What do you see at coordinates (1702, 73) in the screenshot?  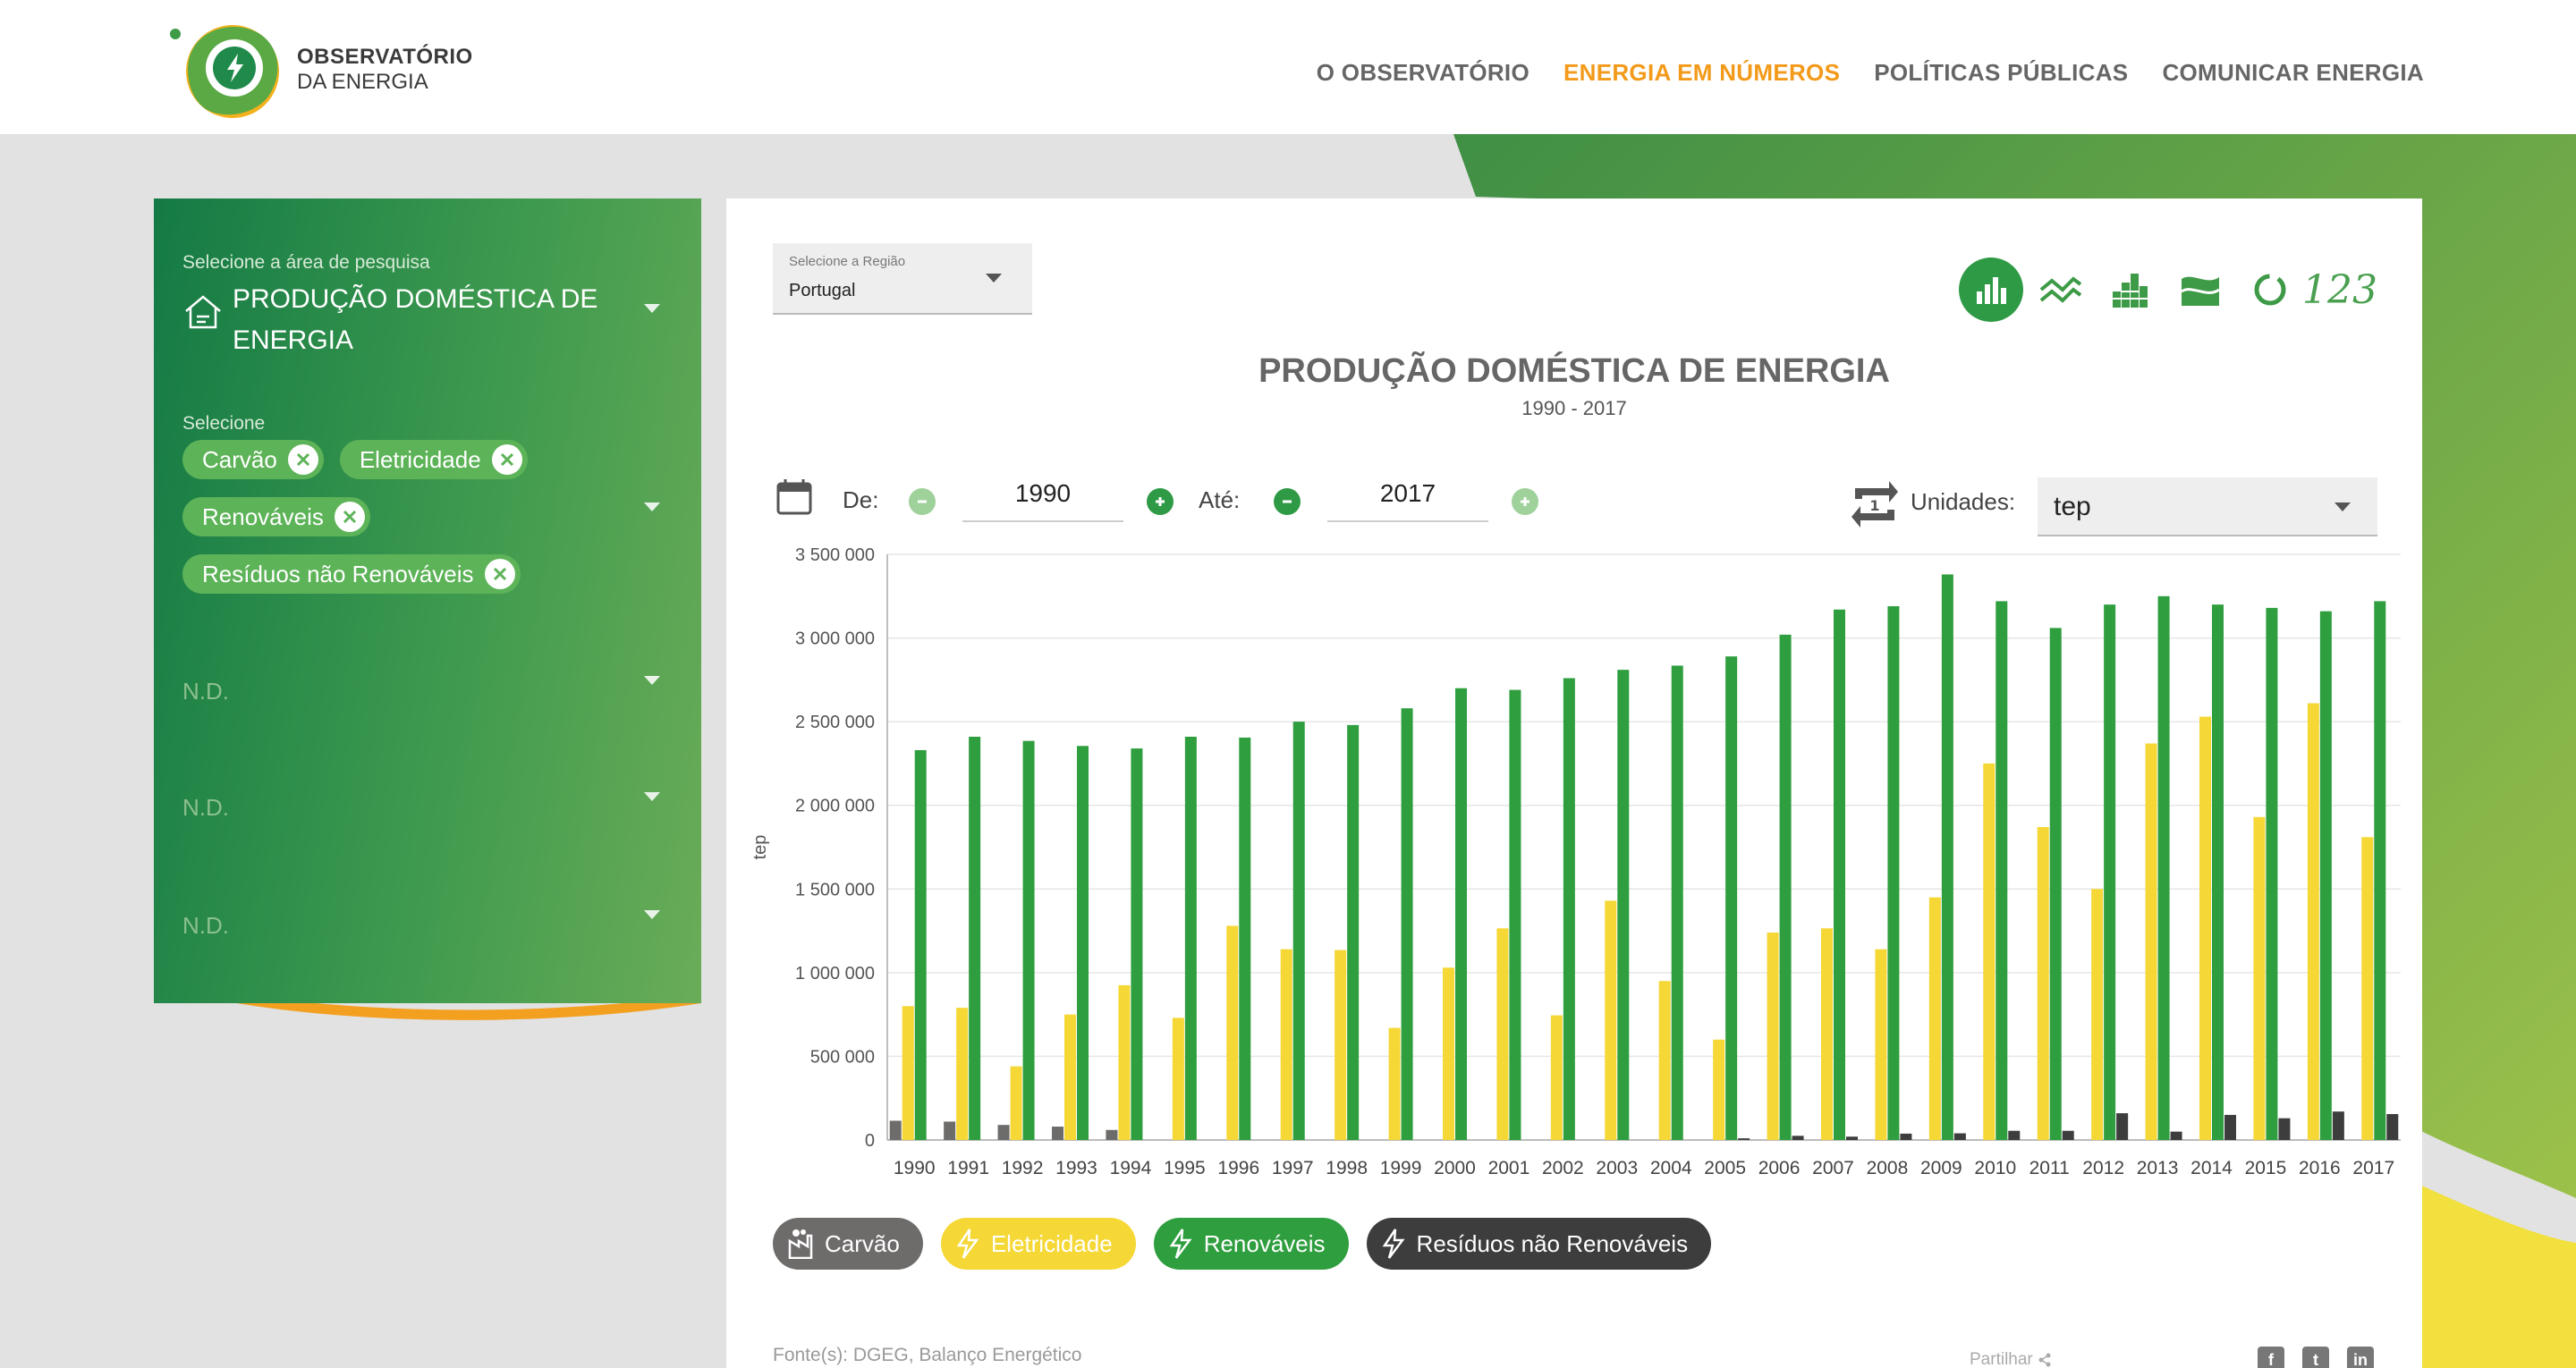 I see `nav-energia-em-numeros: ENERGIA EM NÚMEROS` at bounding box center [1702, 73].